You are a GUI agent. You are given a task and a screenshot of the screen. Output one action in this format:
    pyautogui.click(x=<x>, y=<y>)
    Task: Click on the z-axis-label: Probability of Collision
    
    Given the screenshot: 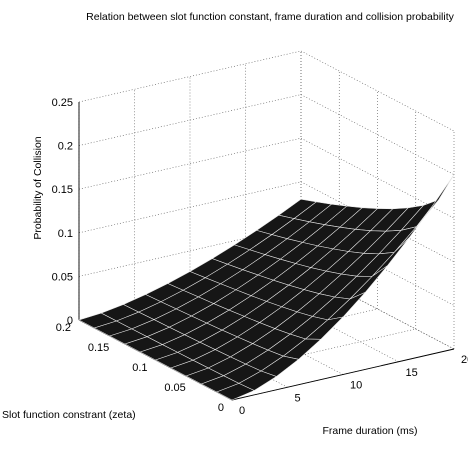 What is the action you would take?
    pyautogui.click(x=38, y=187)
    